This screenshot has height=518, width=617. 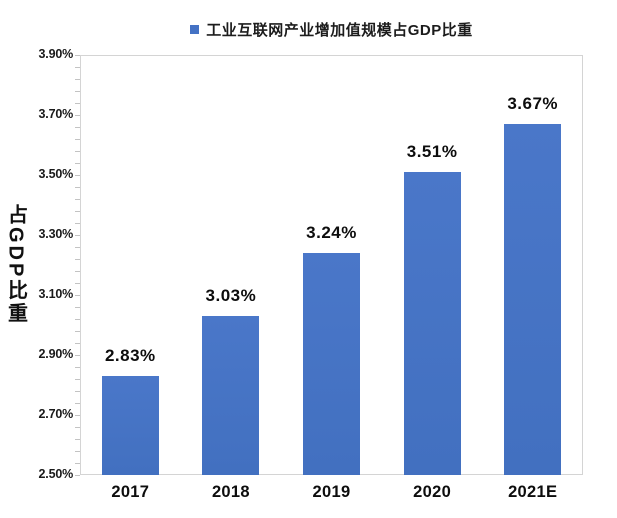 What do you see at coordinates (339, 30) in the screenshot?
I see `legend-label: 工业互联网产业增加值规模占GDP比重` at bounding box center [339, 30].